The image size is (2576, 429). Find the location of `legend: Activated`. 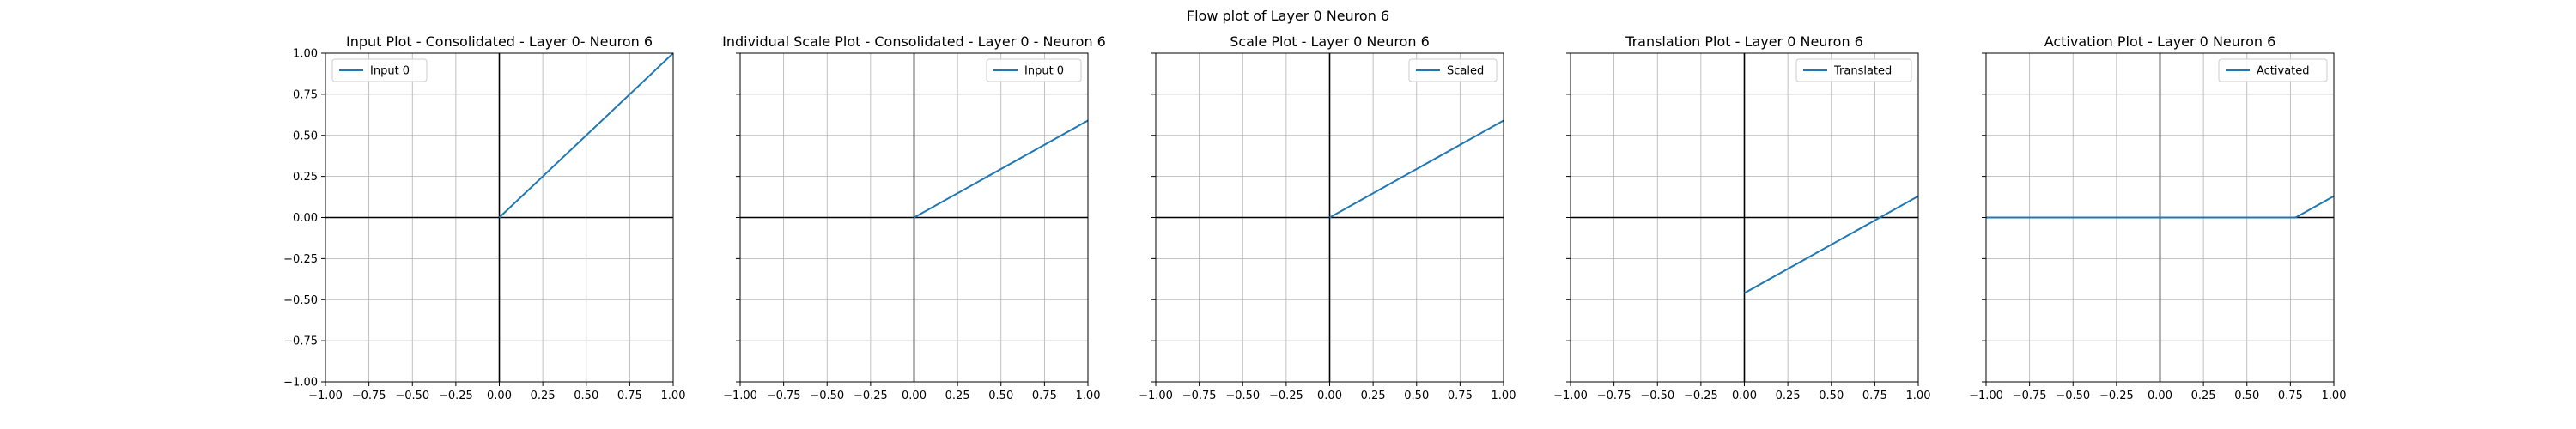

legend: Activated is located at coordinates (2273, 70).